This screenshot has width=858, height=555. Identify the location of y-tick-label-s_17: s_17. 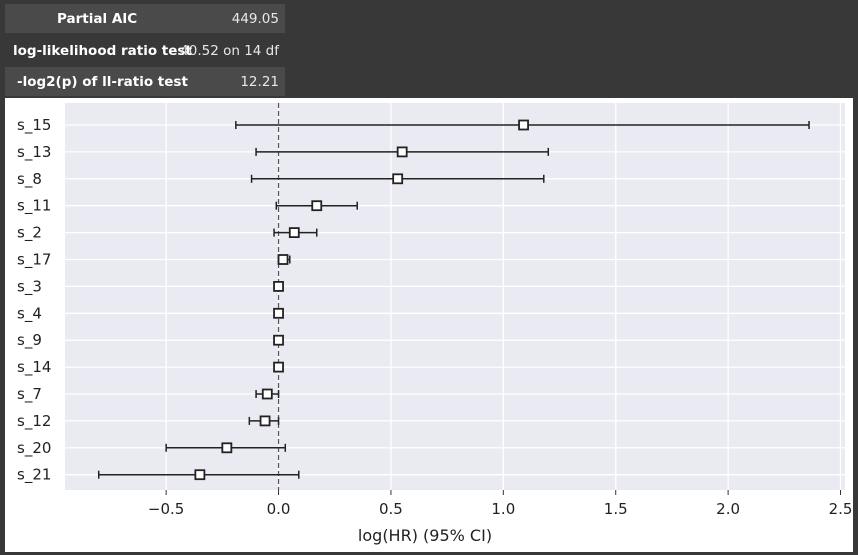
(34, 260).